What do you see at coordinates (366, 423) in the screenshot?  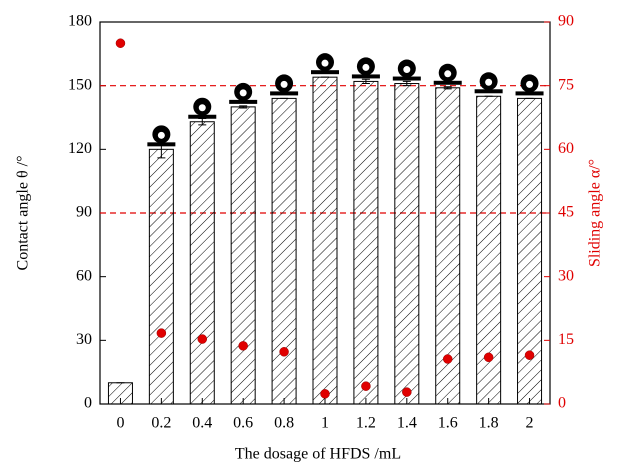 I see `x-tick-label: 1.2` at bounding box center [366, 423].